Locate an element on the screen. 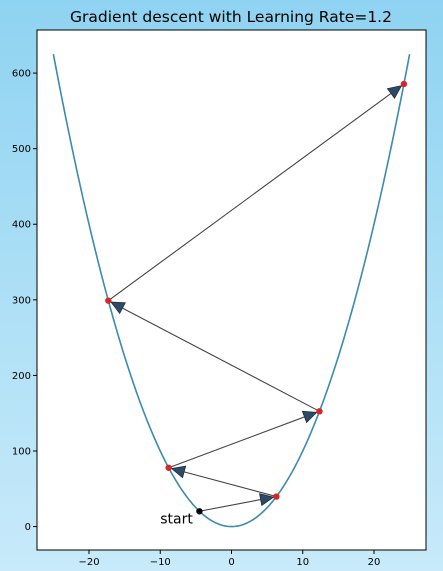  y-tick-label: 300 is located at coordinates (21, 300).